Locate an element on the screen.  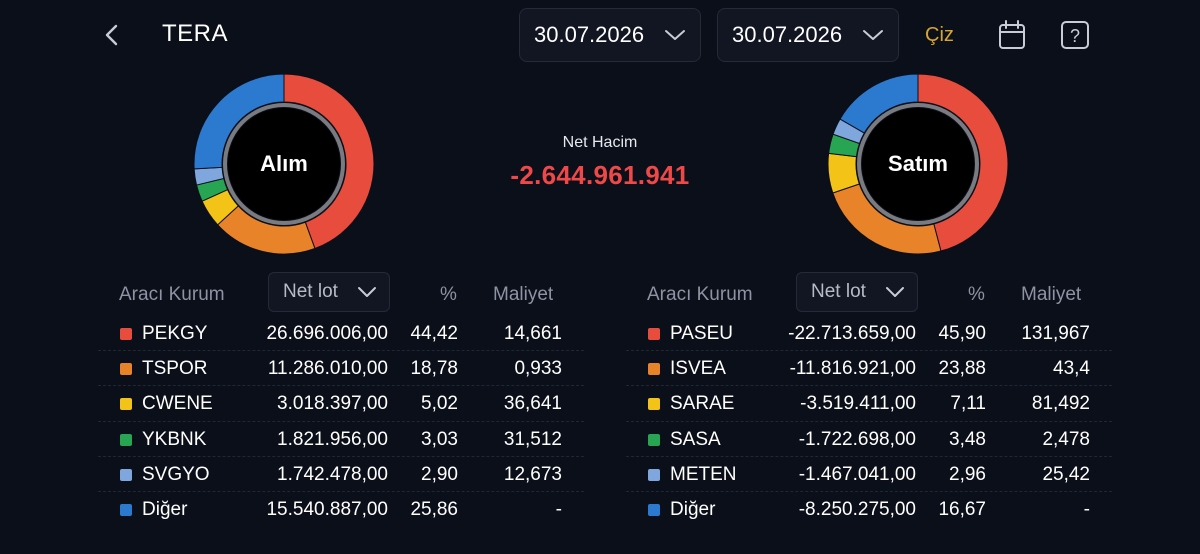
table-row: SASA -1.722.698,00 3,48 2,478 is located at coordinates (869, 439).